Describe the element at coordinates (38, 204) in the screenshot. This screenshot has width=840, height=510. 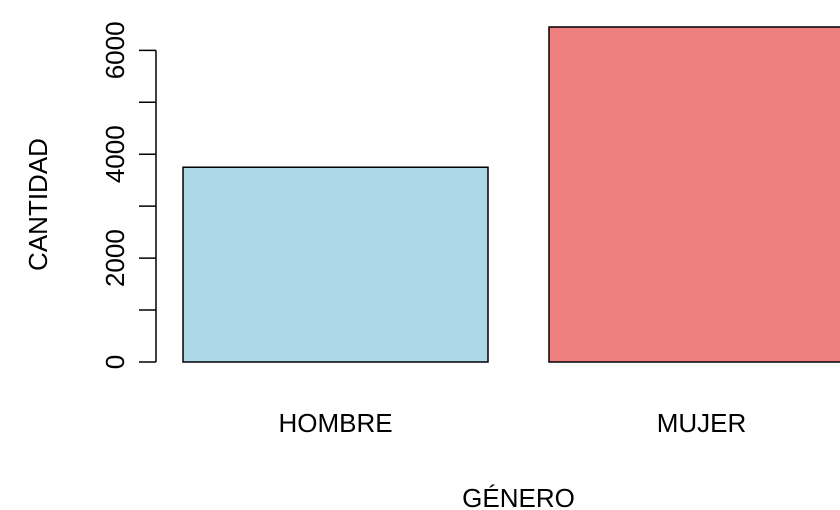
I see `y-axis-label: CANTIDAD` at that location.